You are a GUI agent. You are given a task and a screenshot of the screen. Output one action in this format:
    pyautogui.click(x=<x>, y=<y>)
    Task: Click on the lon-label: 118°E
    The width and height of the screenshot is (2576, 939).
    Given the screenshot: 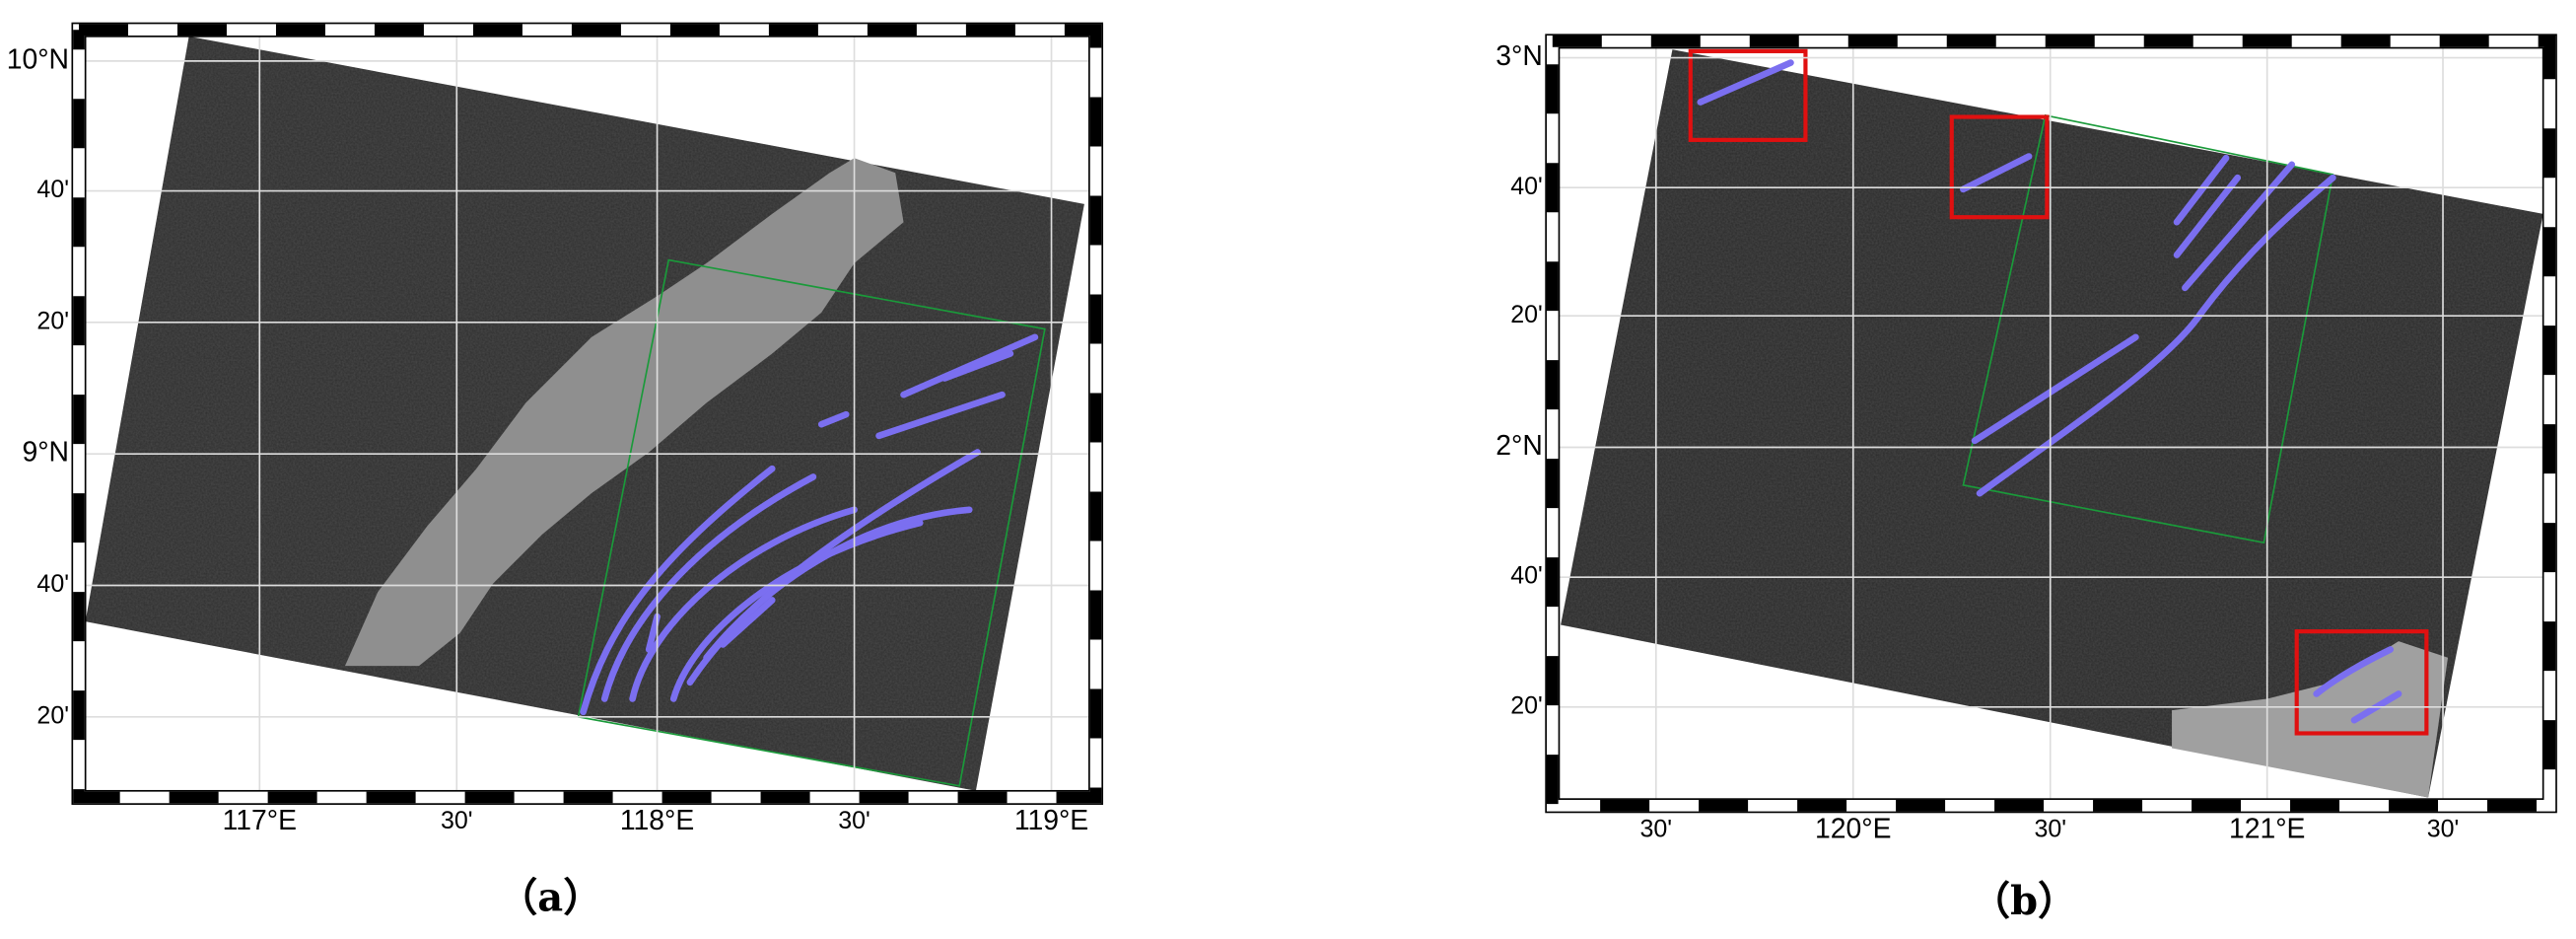 What is the action you would take?
    pyautogui.click(x=657, y=821)
    